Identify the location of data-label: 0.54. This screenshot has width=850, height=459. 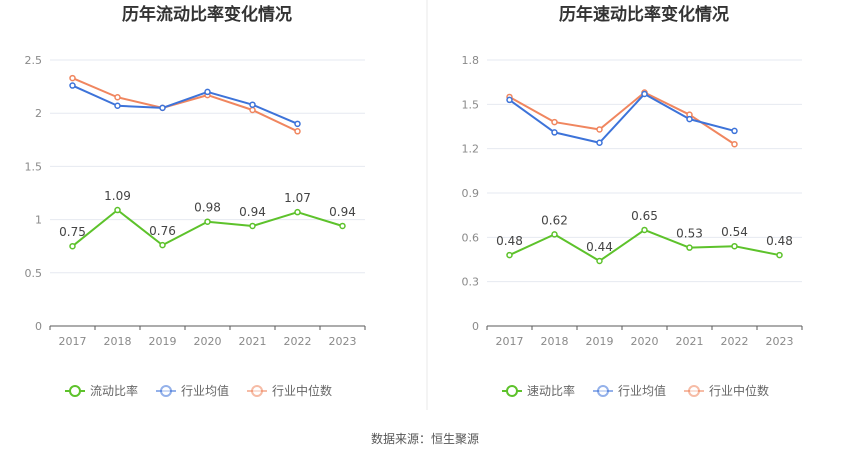
(734, 232).